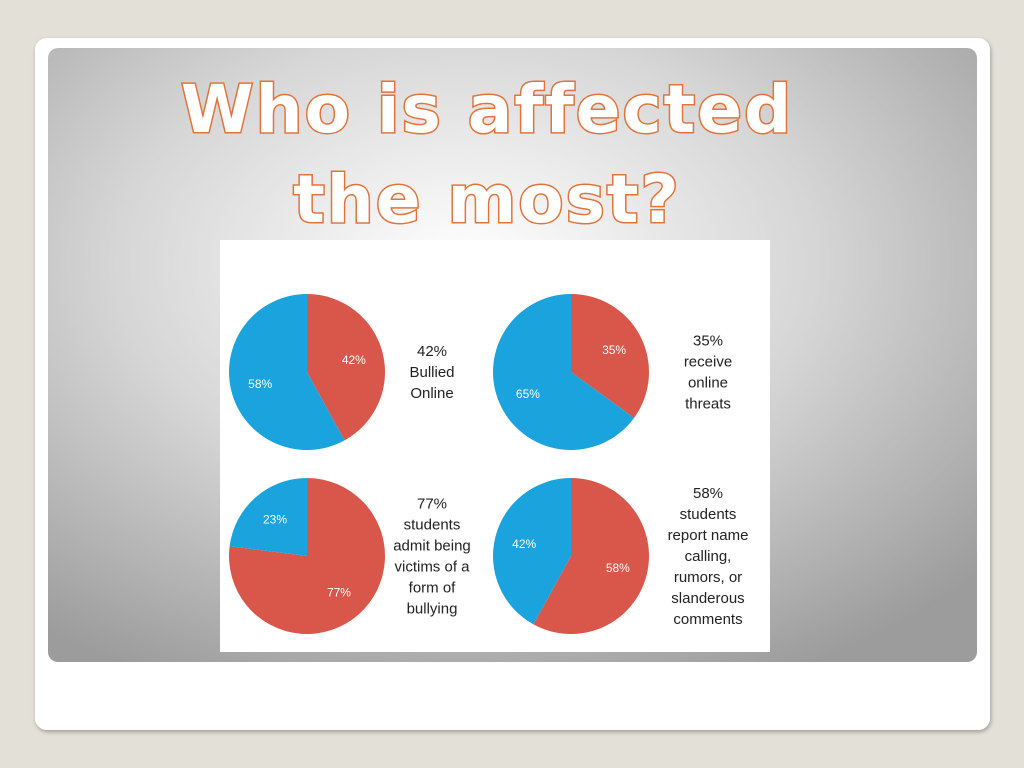  Describe the element at coordinates (431, 372) in the screenshot. I see `pie-caption: Bullied` at that location.